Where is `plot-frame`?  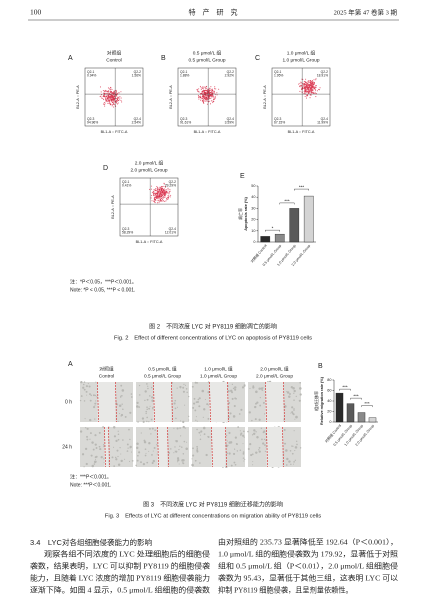
plot-frame is located at coordinates (207, 97).